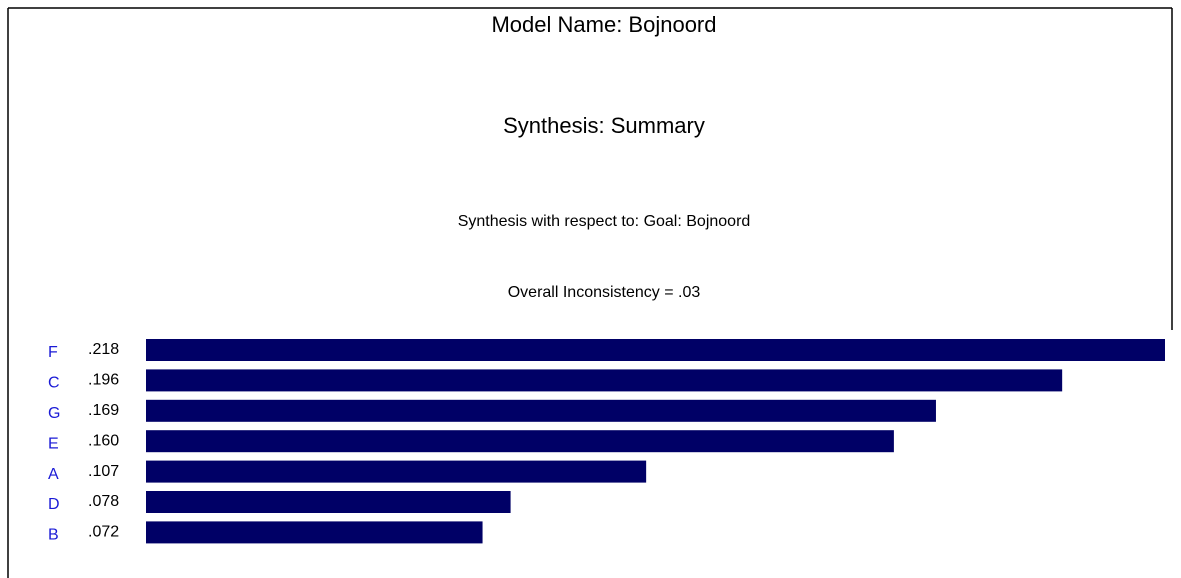 This screenshot has width=1181, height=578. Describe the element at coordinates (103, 501) in the screenshot. I see `value-label: .078` at that location.